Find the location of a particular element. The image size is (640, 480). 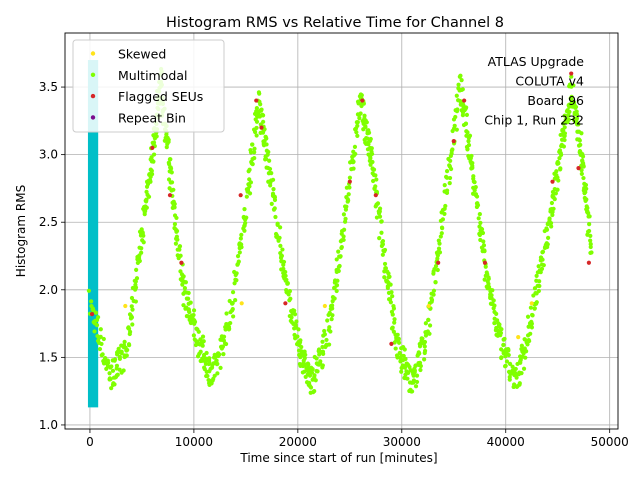

legend-label: Multimodal is located at coordinates (152, 75).